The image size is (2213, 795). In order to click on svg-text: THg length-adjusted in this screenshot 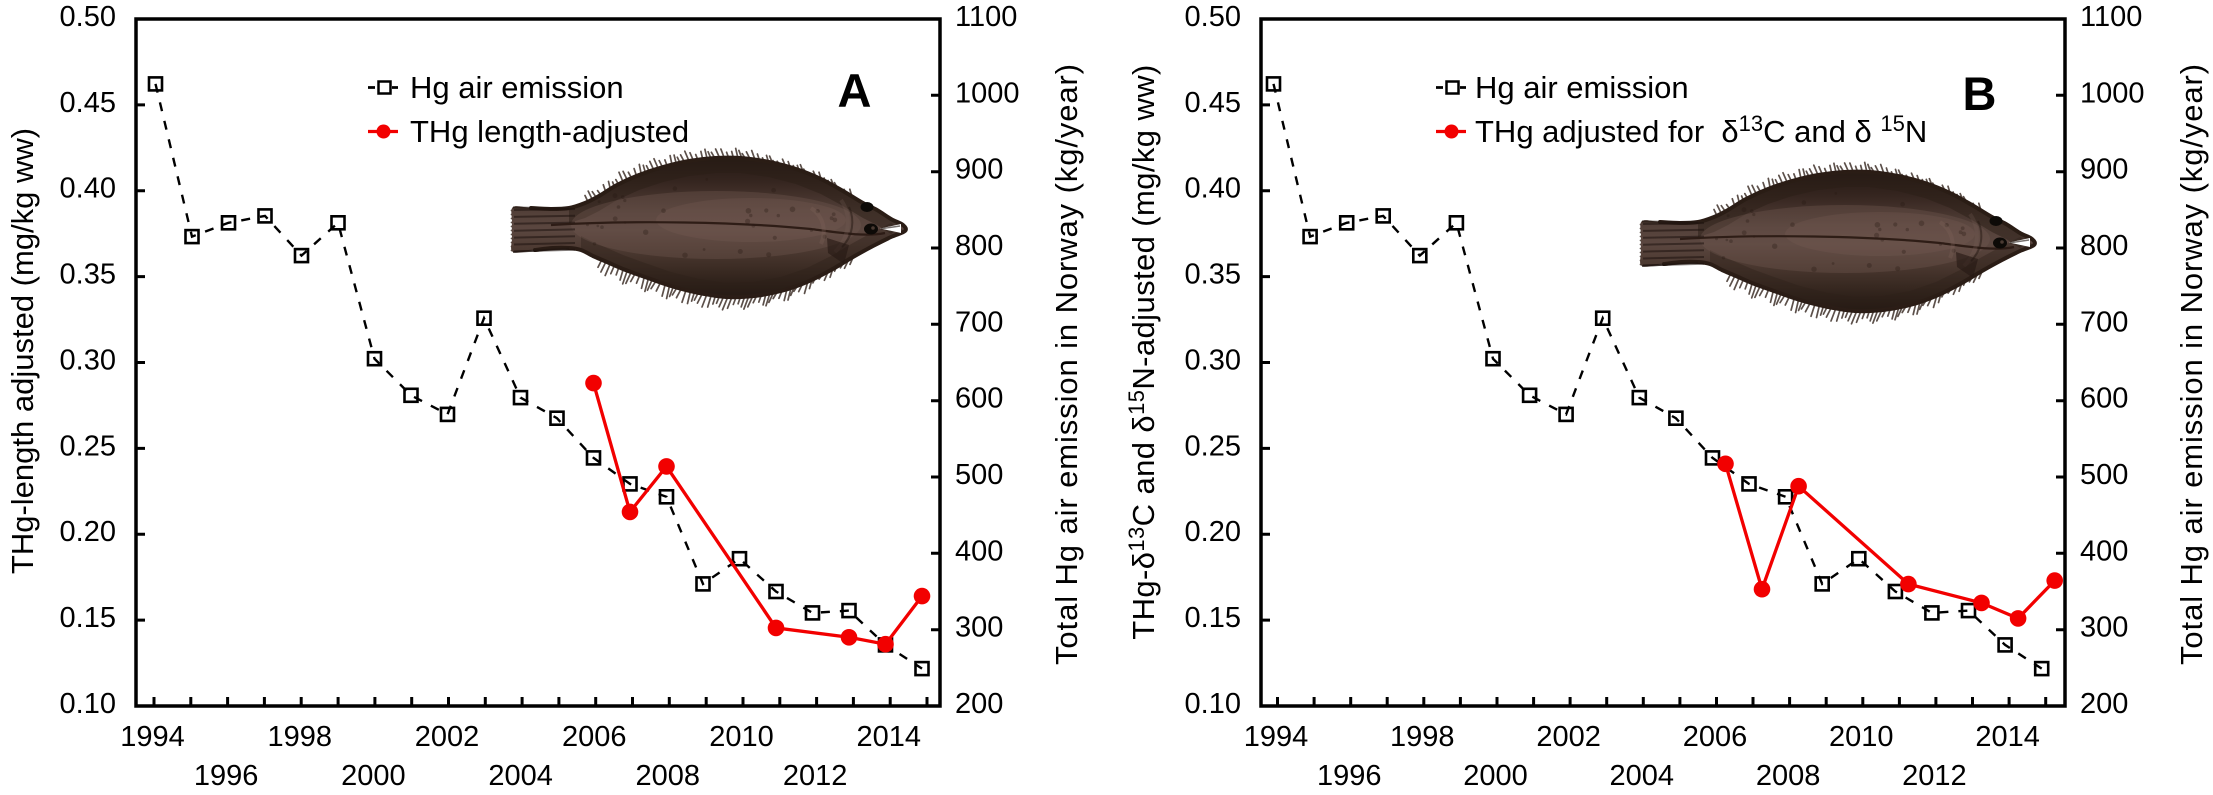, I will do `click(549, 131)`.